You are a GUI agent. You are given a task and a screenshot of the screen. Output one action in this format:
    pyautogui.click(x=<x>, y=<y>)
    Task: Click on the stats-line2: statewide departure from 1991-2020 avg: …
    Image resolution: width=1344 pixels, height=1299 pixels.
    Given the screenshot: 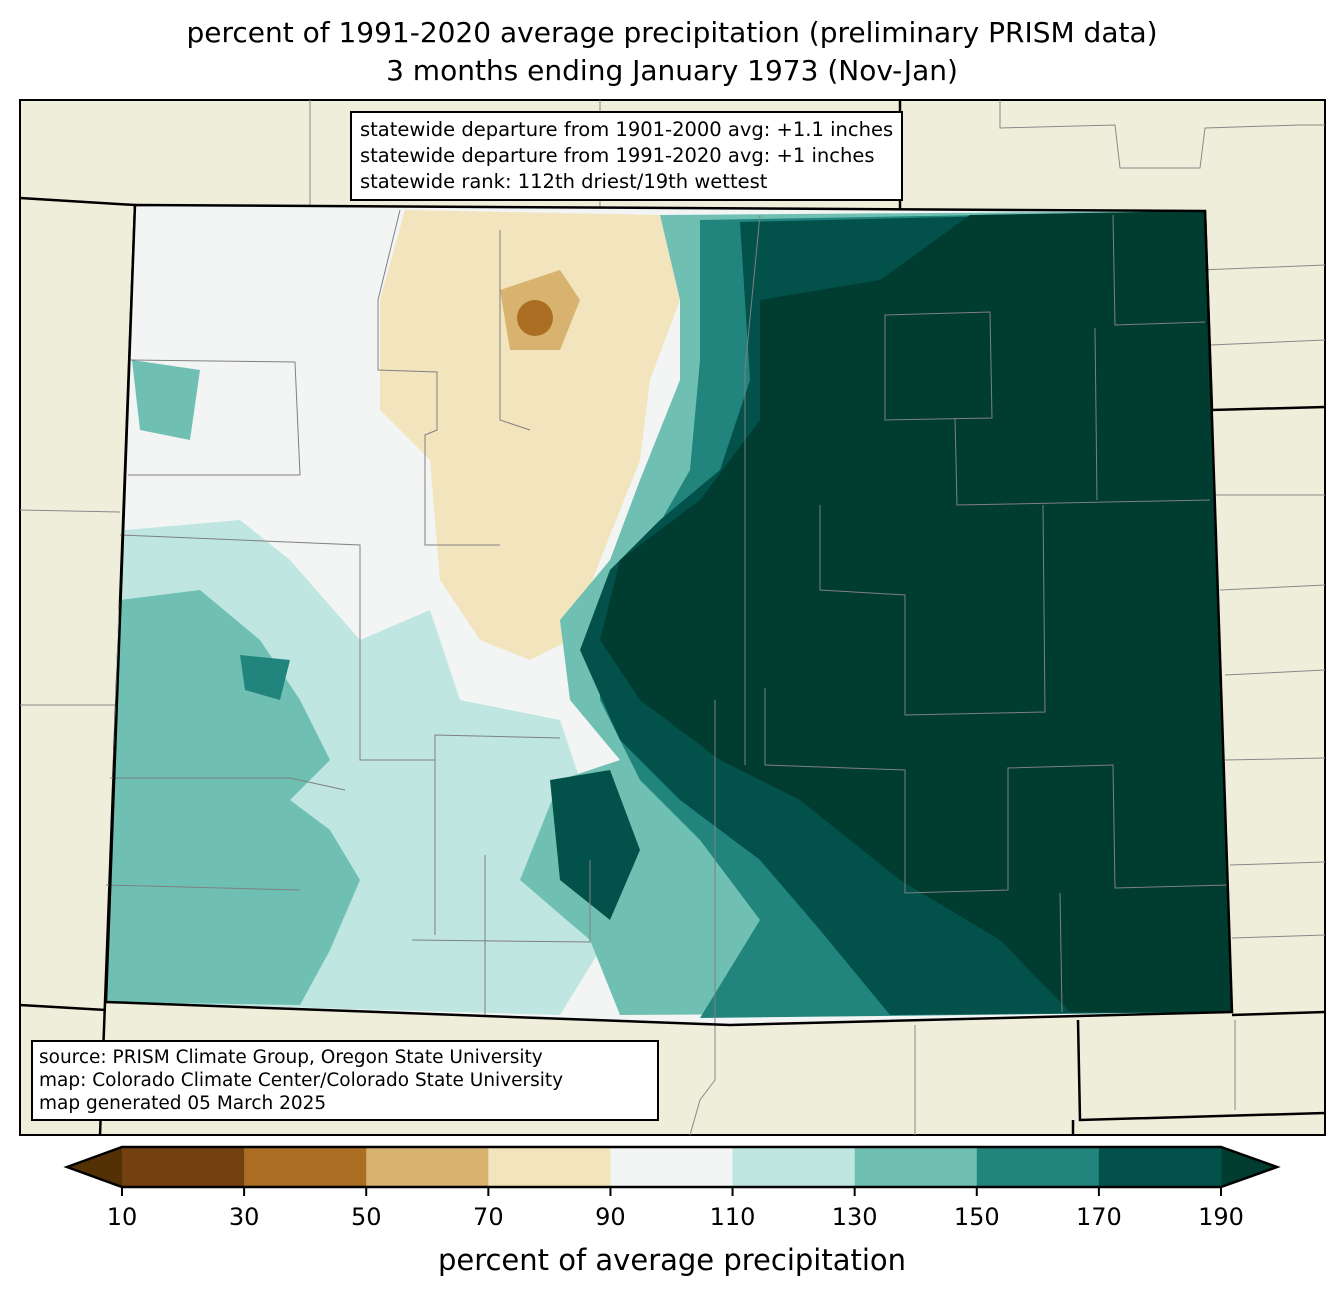 What is the action you would take?
    pyautogui.click(x=617, y=155)
    